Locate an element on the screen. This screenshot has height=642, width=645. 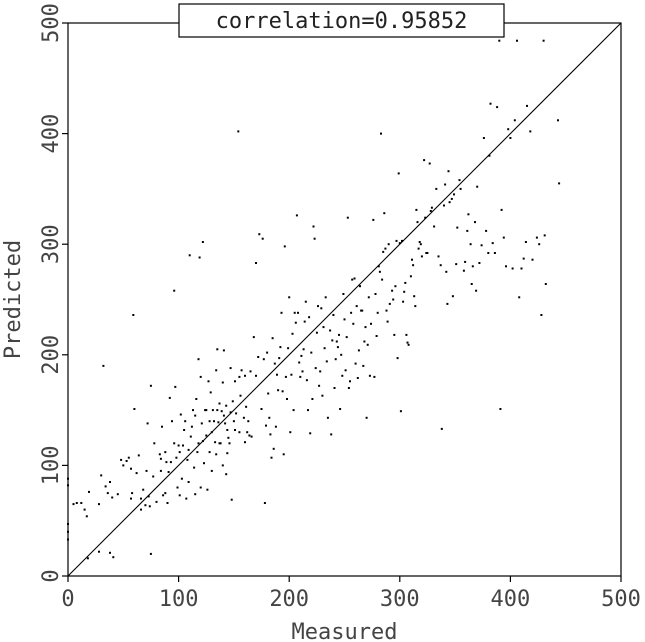
x-tick-label: 400 is located at coordinates (511, 599).